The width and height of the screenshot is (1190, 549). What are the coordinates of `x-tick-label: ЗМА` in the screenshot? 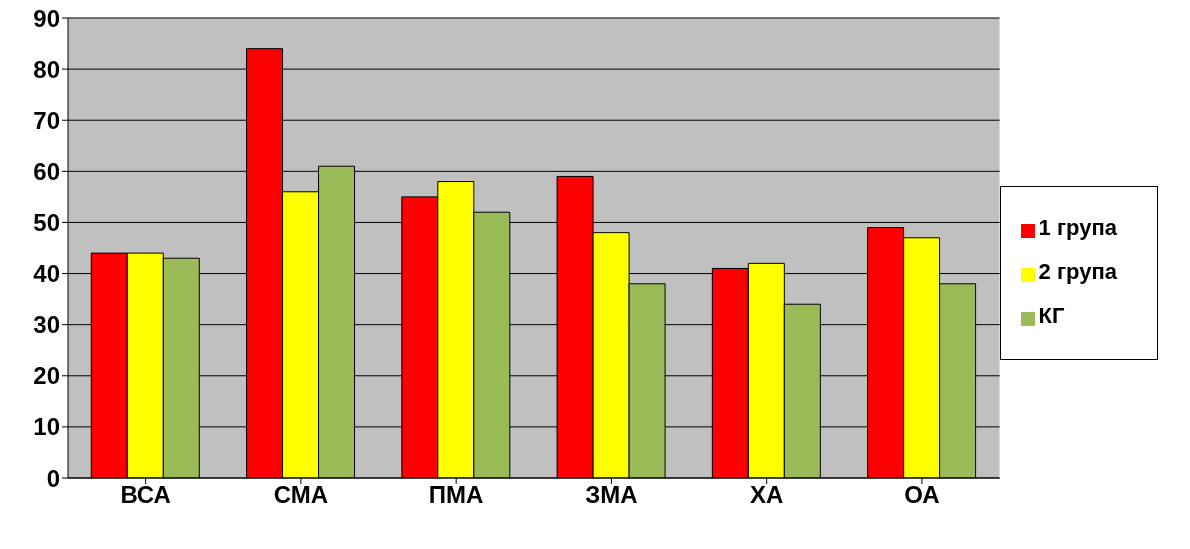 It's located at (611, 495).